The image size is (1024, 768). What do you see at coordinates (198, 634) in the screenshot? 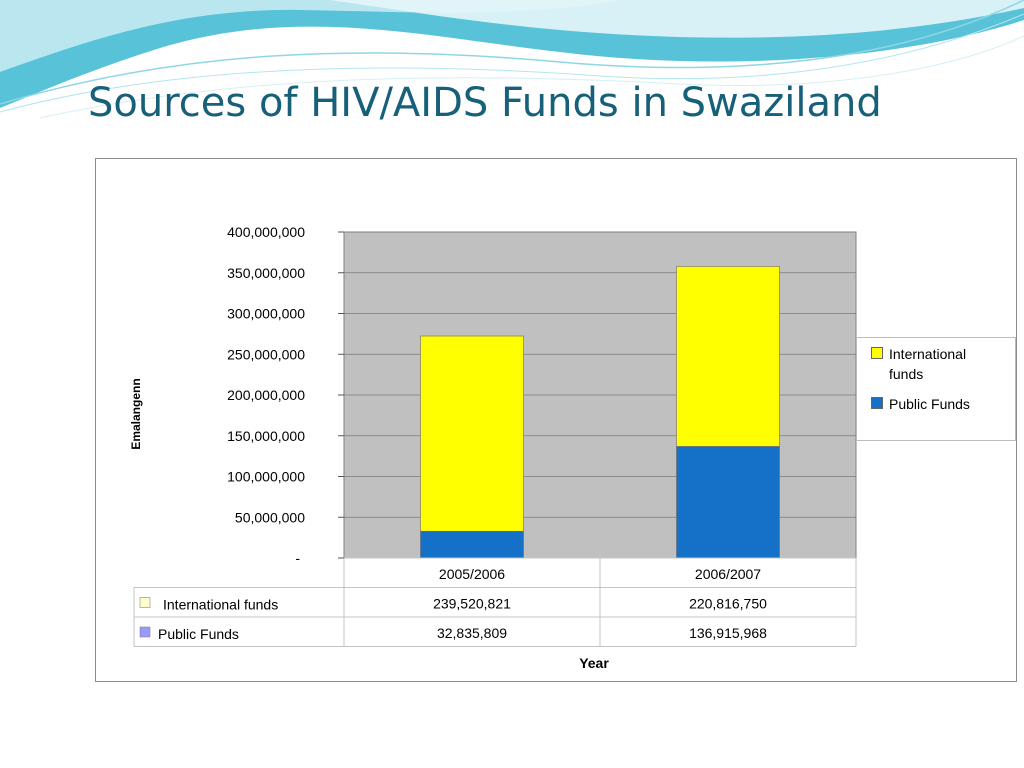
I see `table-row-label: Public Funds` at bounding box center [198, 634].